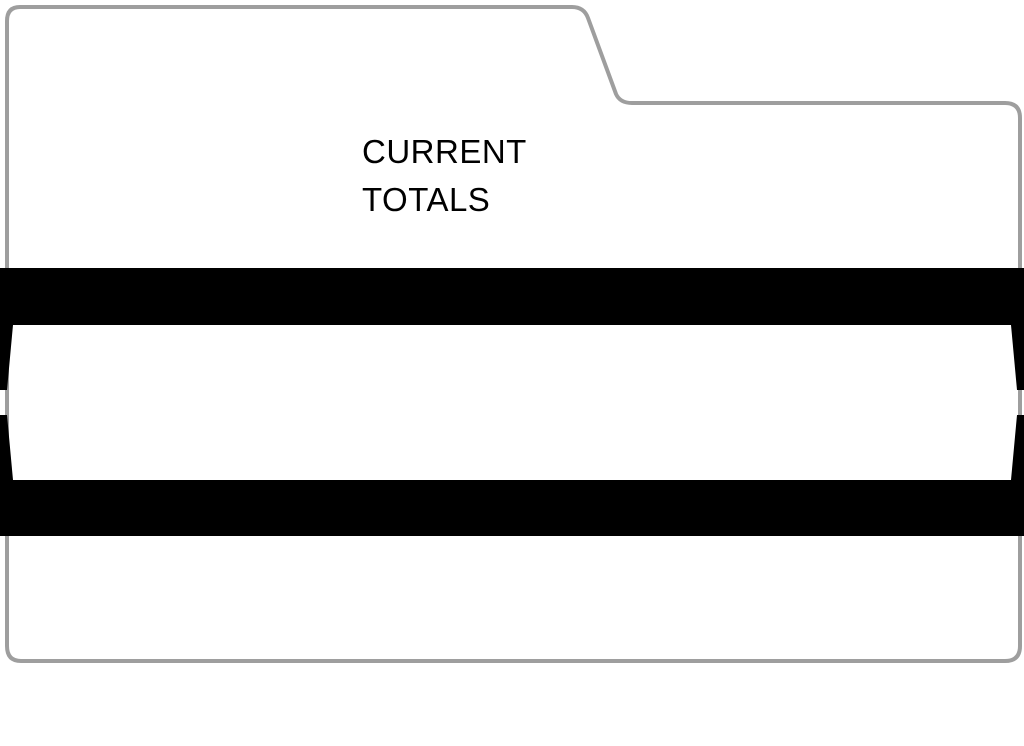 The height and width of the screenshot is (746, 1024). I want to click on folder-title-line-2: TOTALS, so click(426, 199).